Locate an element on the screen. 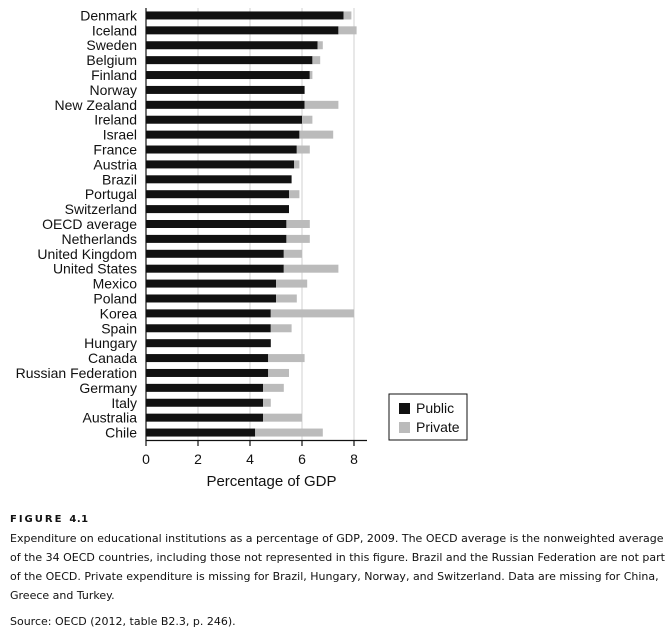 The height and width of the screenshot is (631, 670). figure-label: FIGURE 4.1 is located at coordinates (338, 519).